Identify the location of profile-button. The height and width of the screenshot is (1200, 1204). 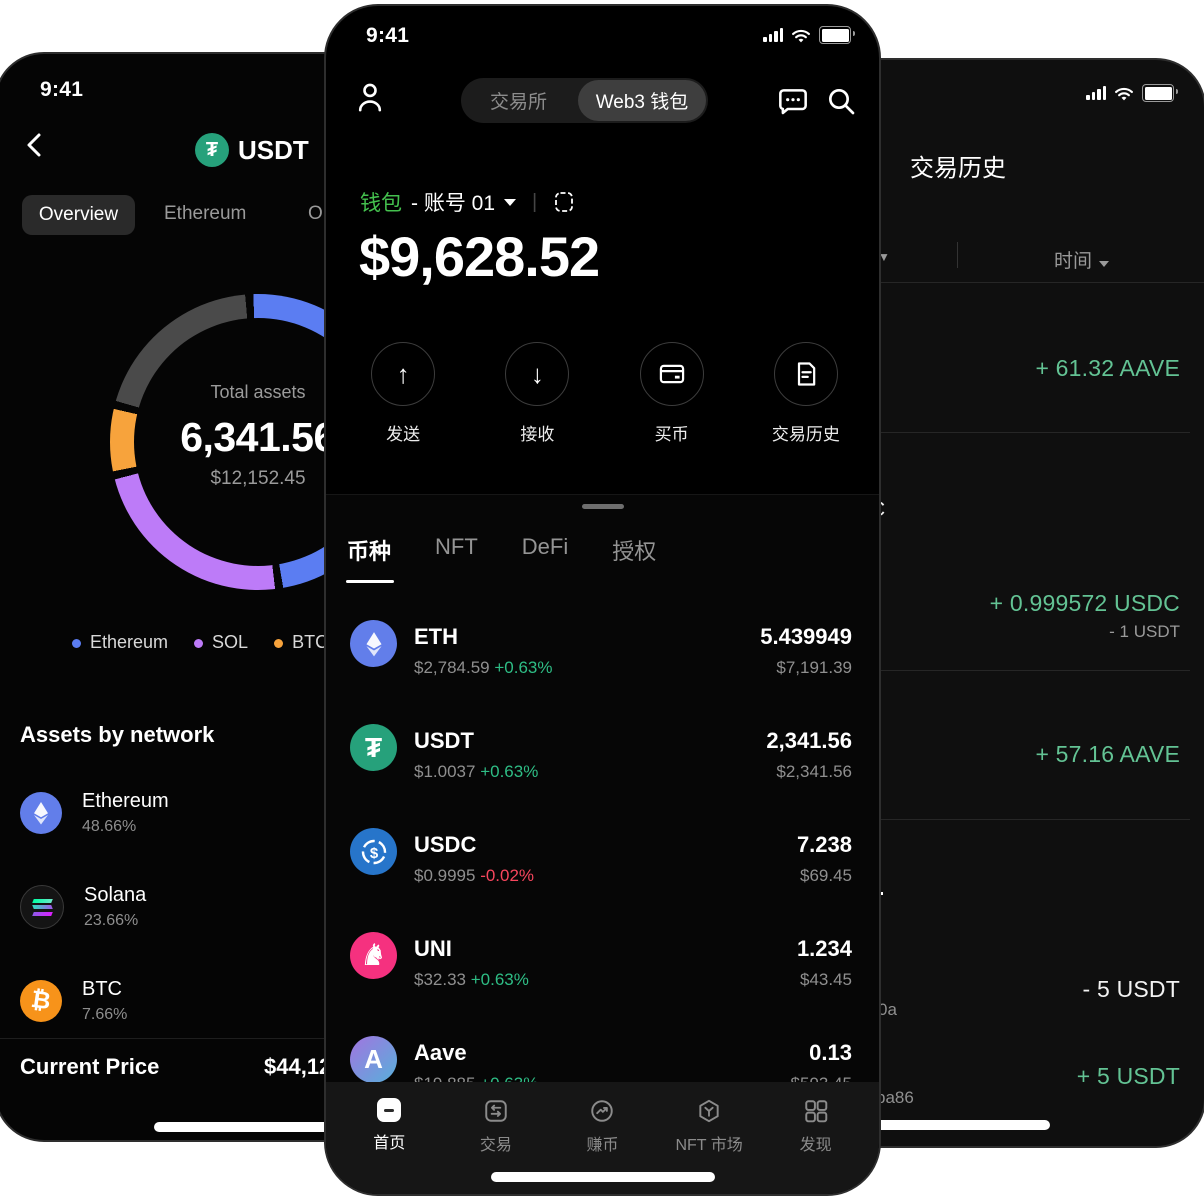
(370, 99).